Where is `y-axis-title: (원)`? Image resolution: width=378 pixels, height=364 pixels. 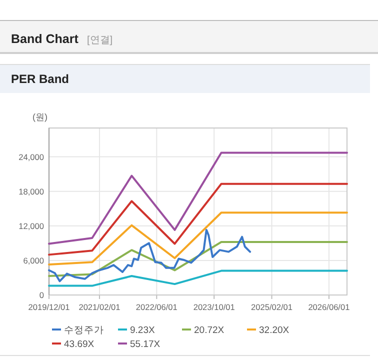
y-axis-title: (원) is located at coordinates (40, 117).